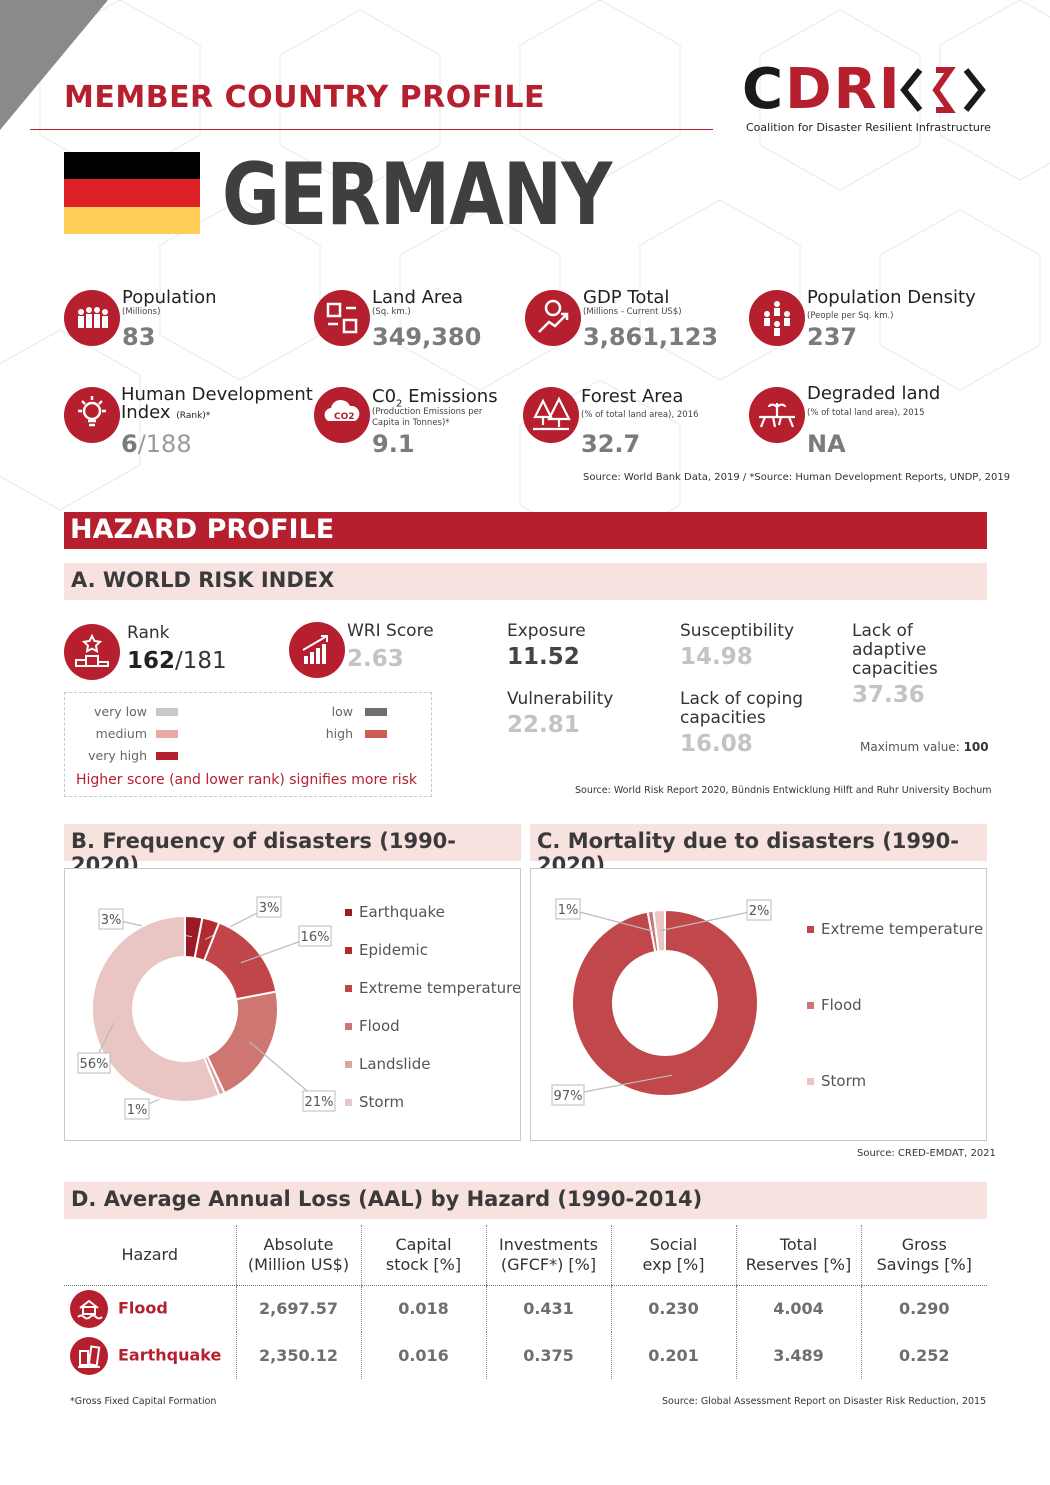 The height and width of the screenshot is (1485, 1050). I want to click on legend-medium-swatch, so click(167, 734).